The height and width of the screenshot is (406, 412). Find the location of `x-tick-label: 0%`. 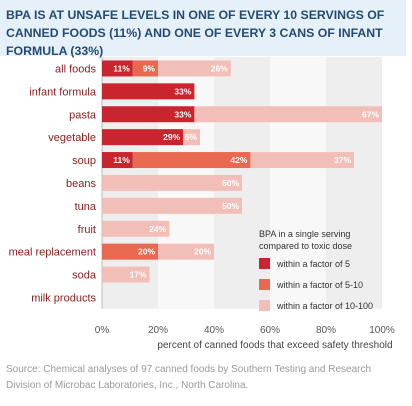

x-tick-label: 0% is located at coordinates (102, 330).